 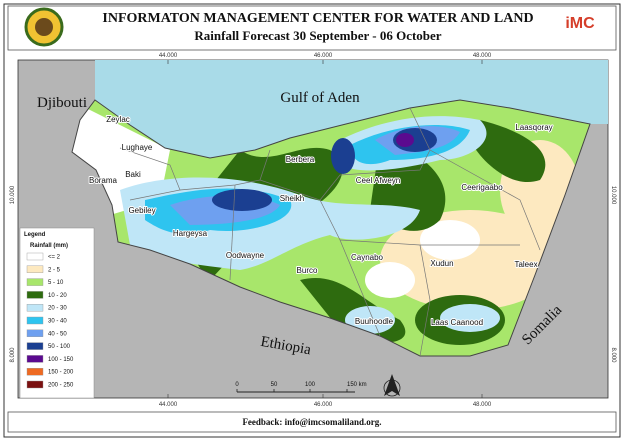 What do you see at coordinates (525, 264) in the screenshot?
I see `place-label: Taleex` at bounding box center [525, 264].